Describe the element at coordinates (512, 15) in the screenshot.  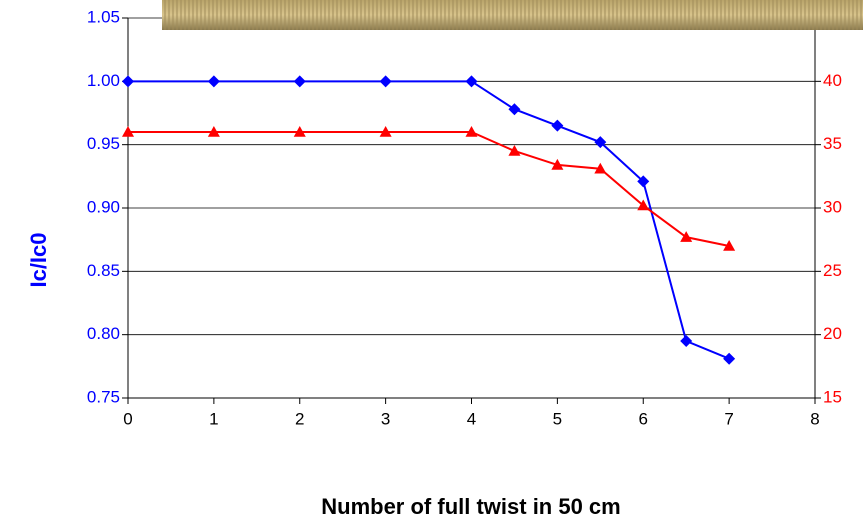
I see `photo` at that location.